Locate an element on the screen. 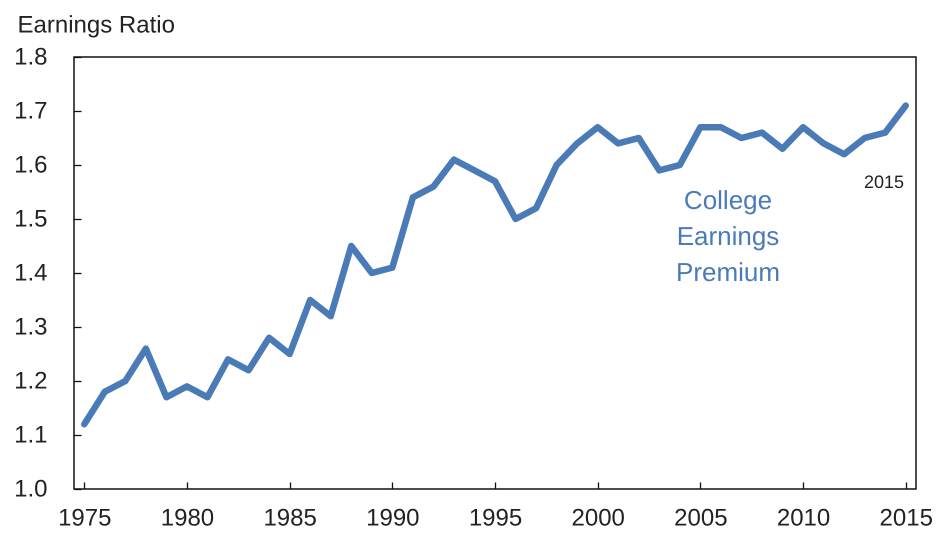 The width and height of the screenshot is (938, 533). y-tick-label: 1.0 is located at coordinates (31, 489).